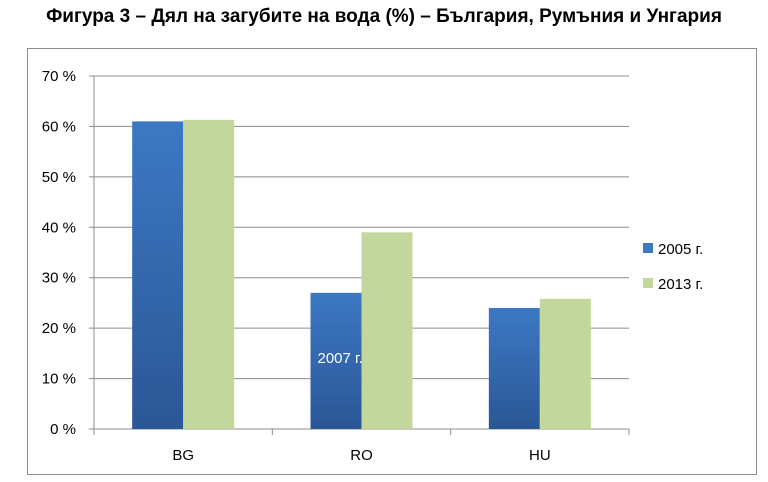 This screenshot has height=482, width=768. What do you see at coordinates (59, 126) in the screenshot?
I see `y-tick-label: 60 %` at bounding box center [59, 126].